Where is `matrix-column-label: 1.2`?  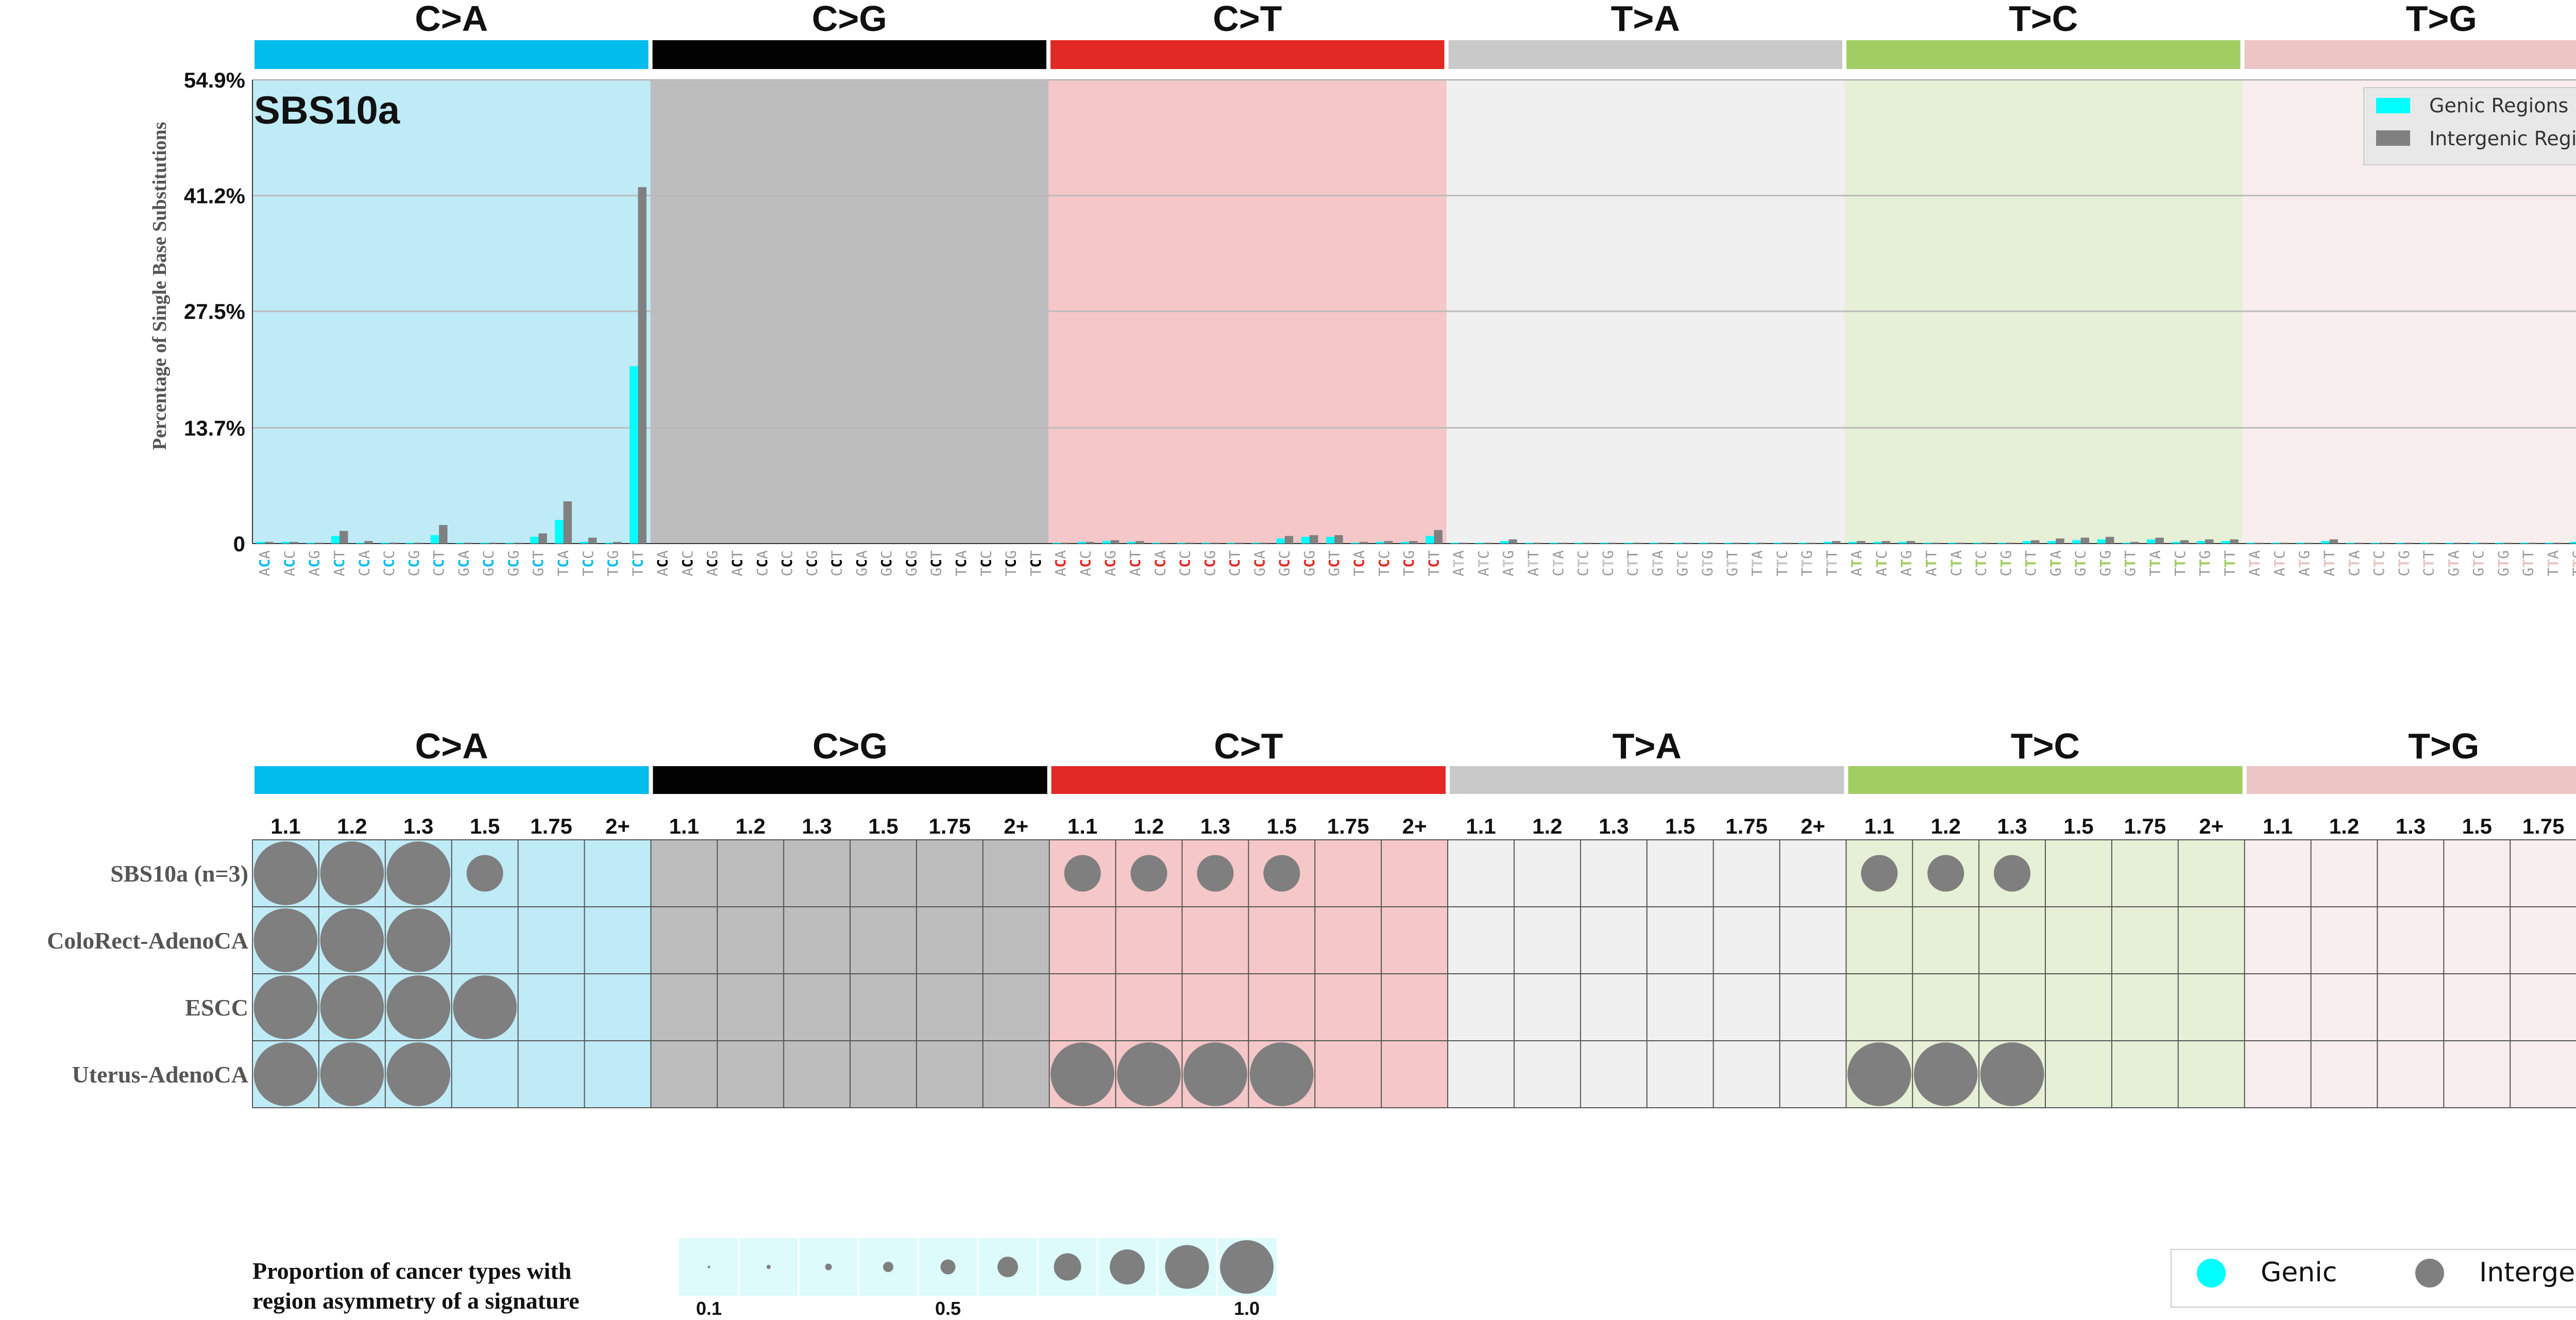 matrix-column-label: 1.2 is located at coordinates (2344, 826).